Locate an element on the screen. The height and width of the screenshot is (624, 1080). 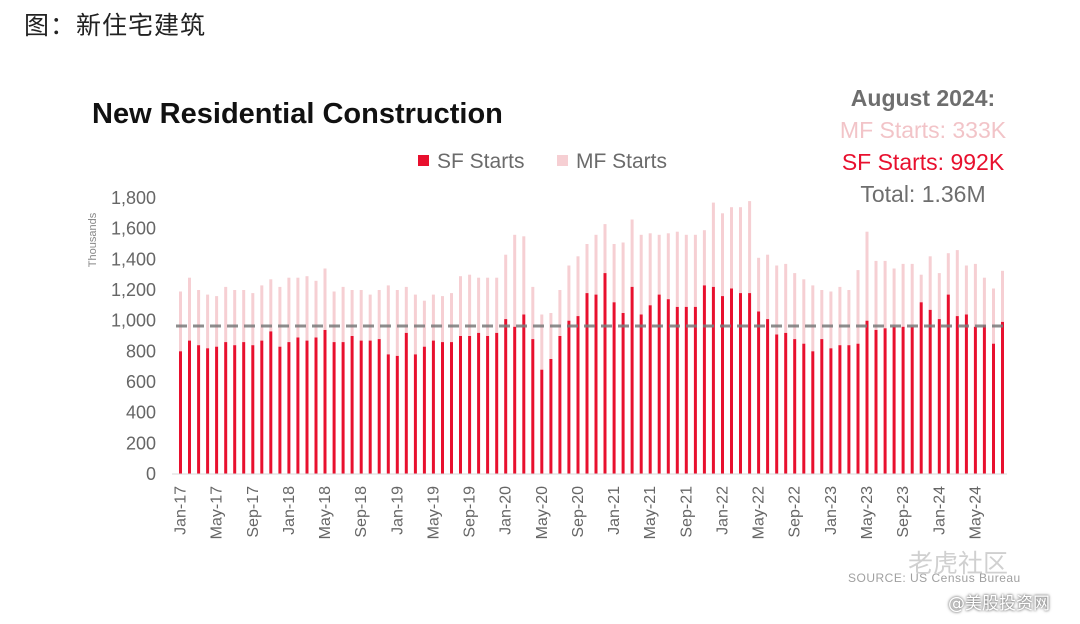
y-tick-label: 400 is located at coordinates (141, 413).